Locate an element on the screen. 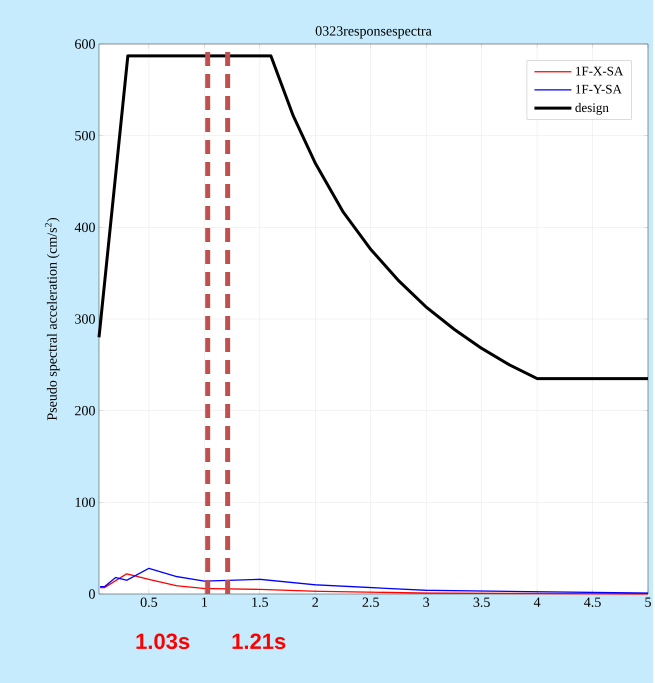 The height and width of the screenshot is (683, 655). ref-line-label: 1.21s is located at coordinates (259, 642).